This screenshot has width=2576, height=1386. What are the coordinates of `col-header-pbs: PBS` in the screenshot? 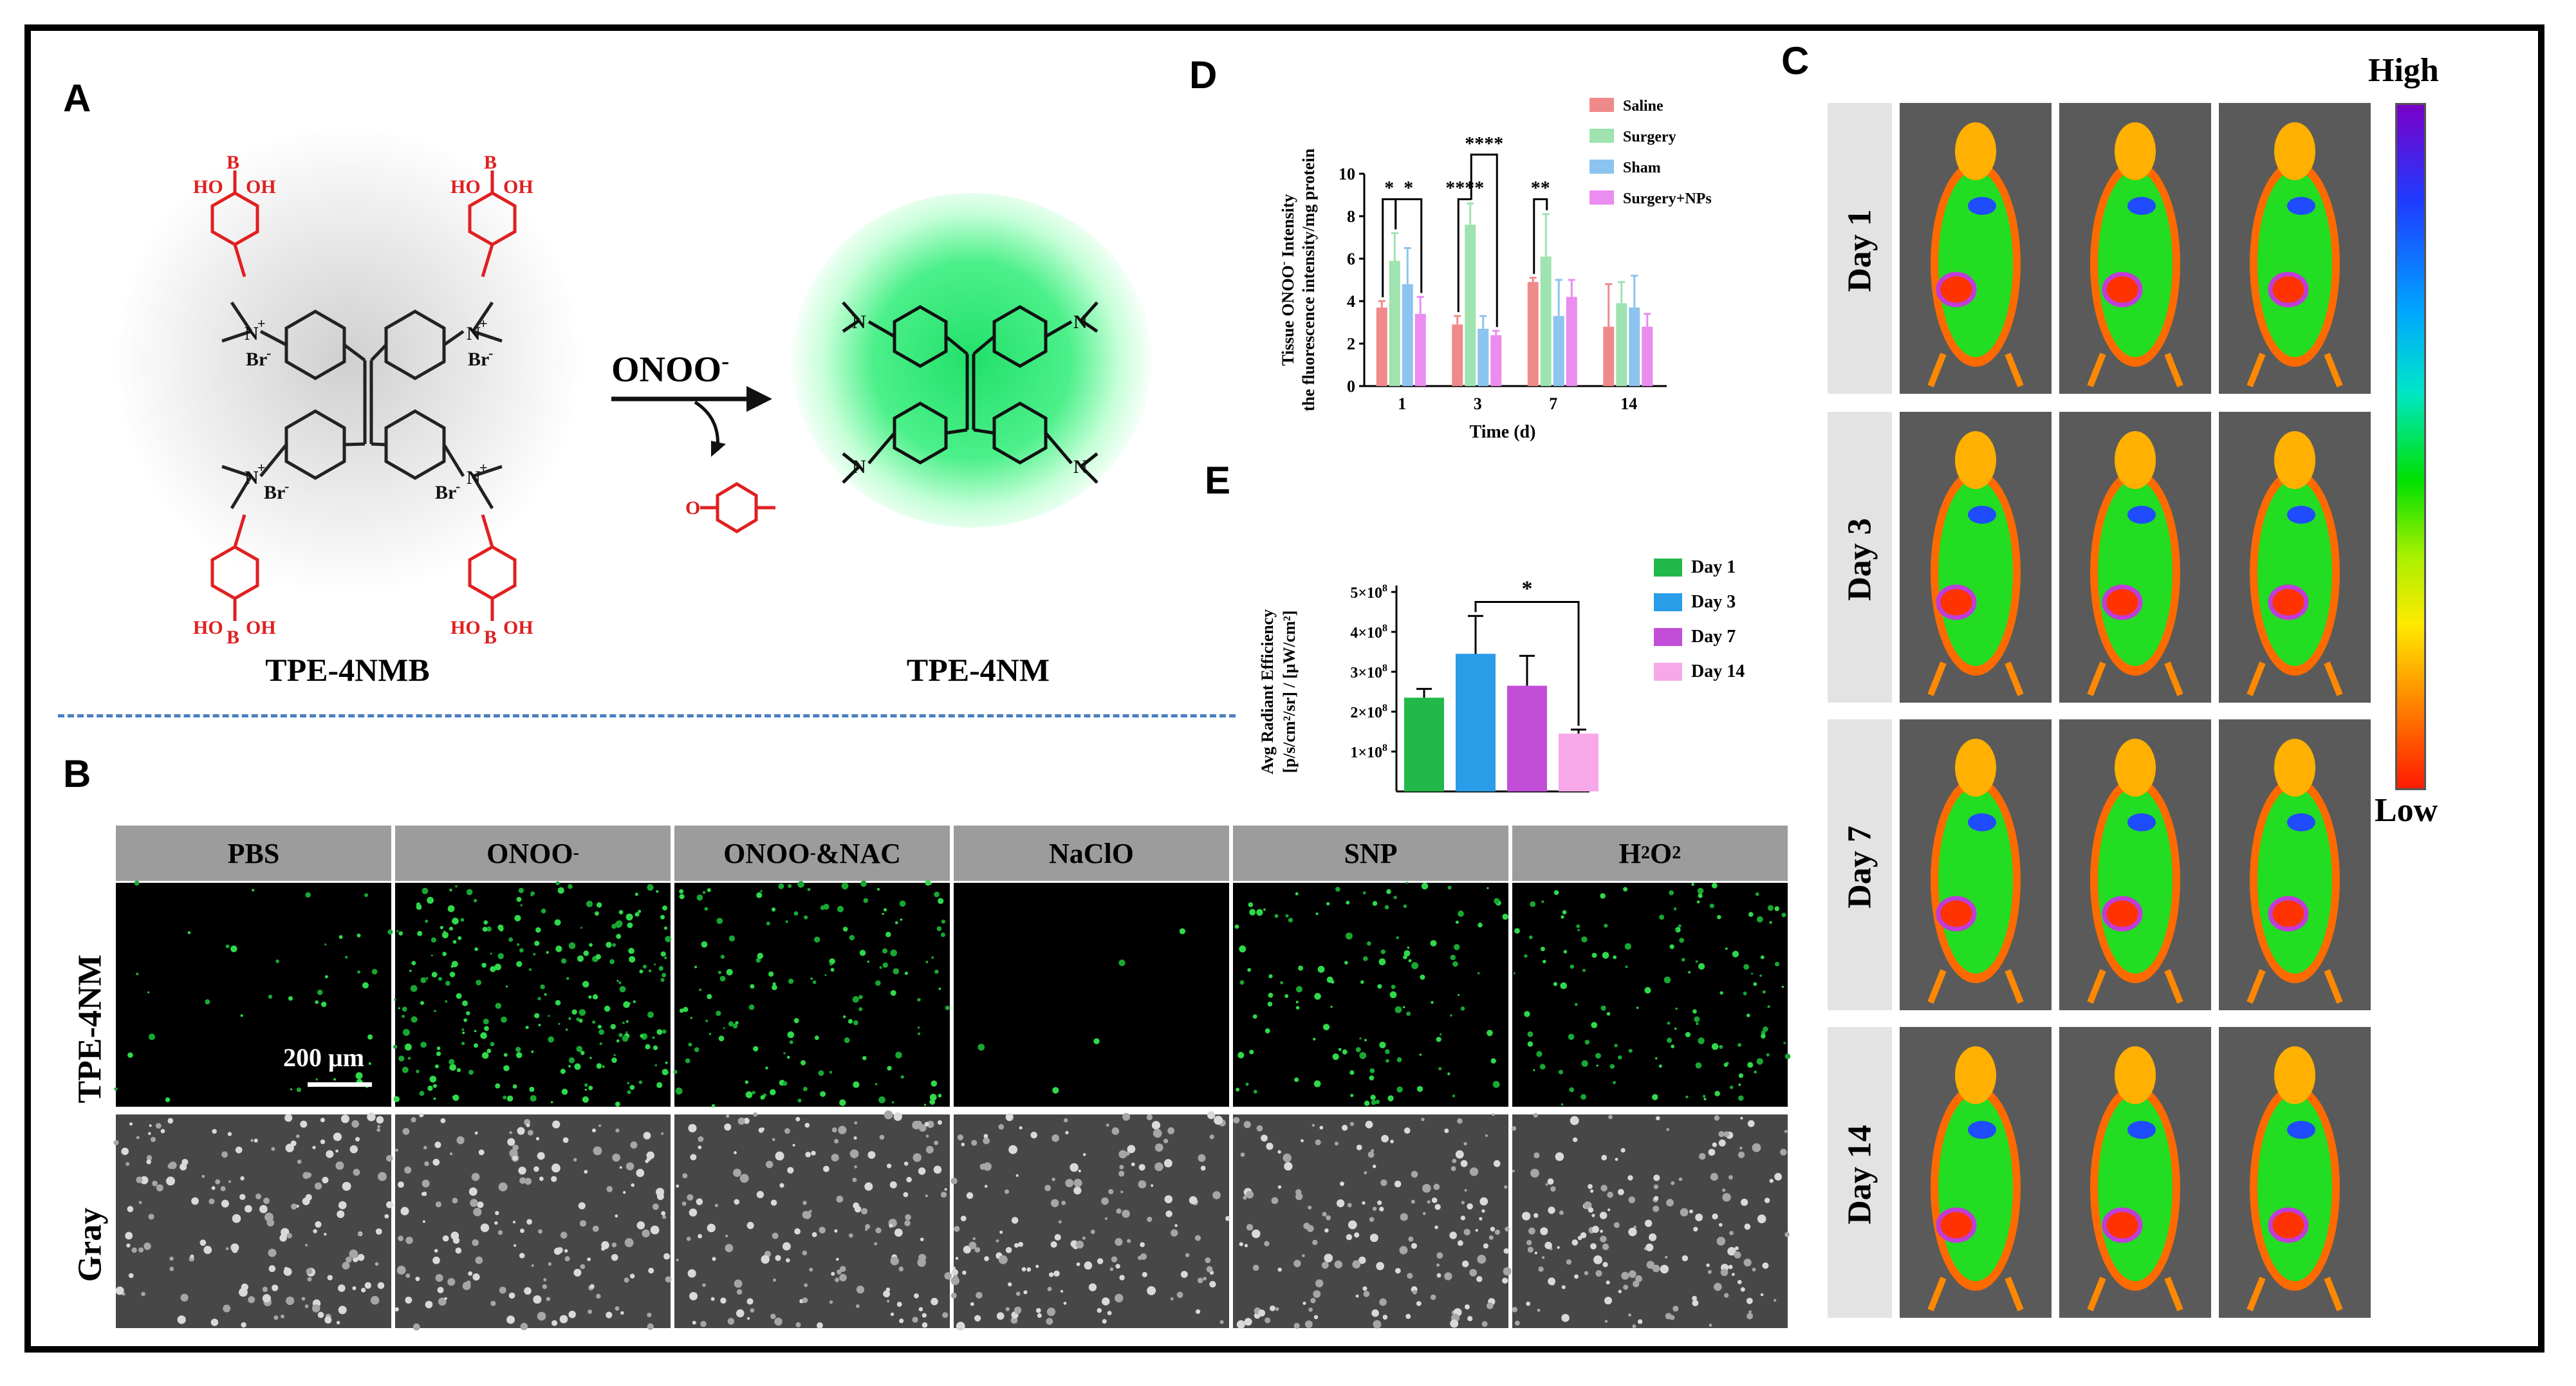 It's located at (254, 854).